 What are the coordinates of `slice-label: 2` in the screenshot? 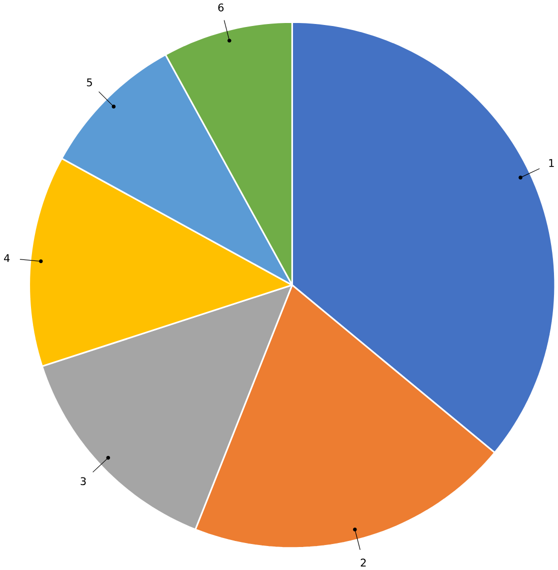 It's located at (363, 562).